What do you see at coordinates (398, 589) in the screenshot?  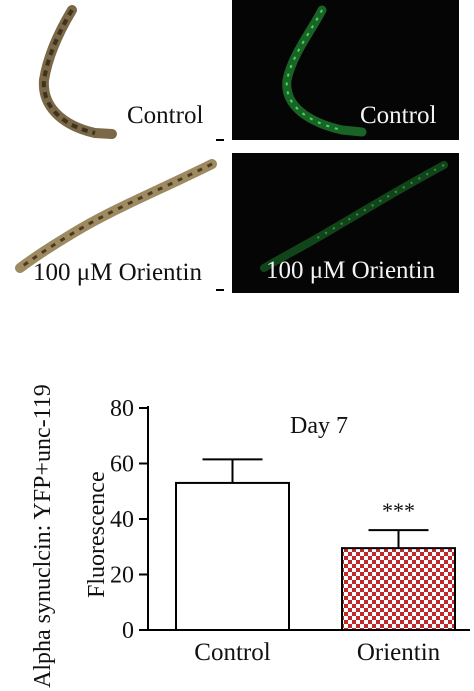 I see `bar-orientin` at bounding box center [398, 589].